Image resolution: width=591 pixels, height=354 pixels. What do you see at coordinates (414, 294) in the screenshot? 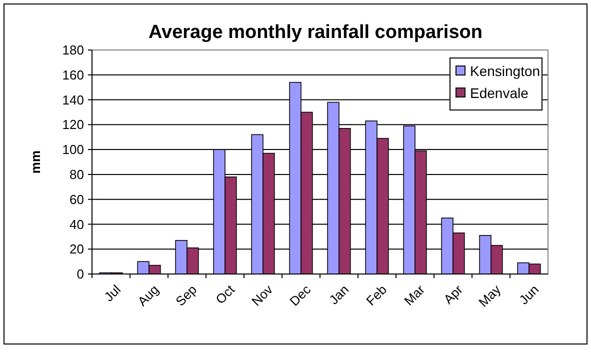
I see `x-tick-label: Mar` at bounding box center [414, 294].